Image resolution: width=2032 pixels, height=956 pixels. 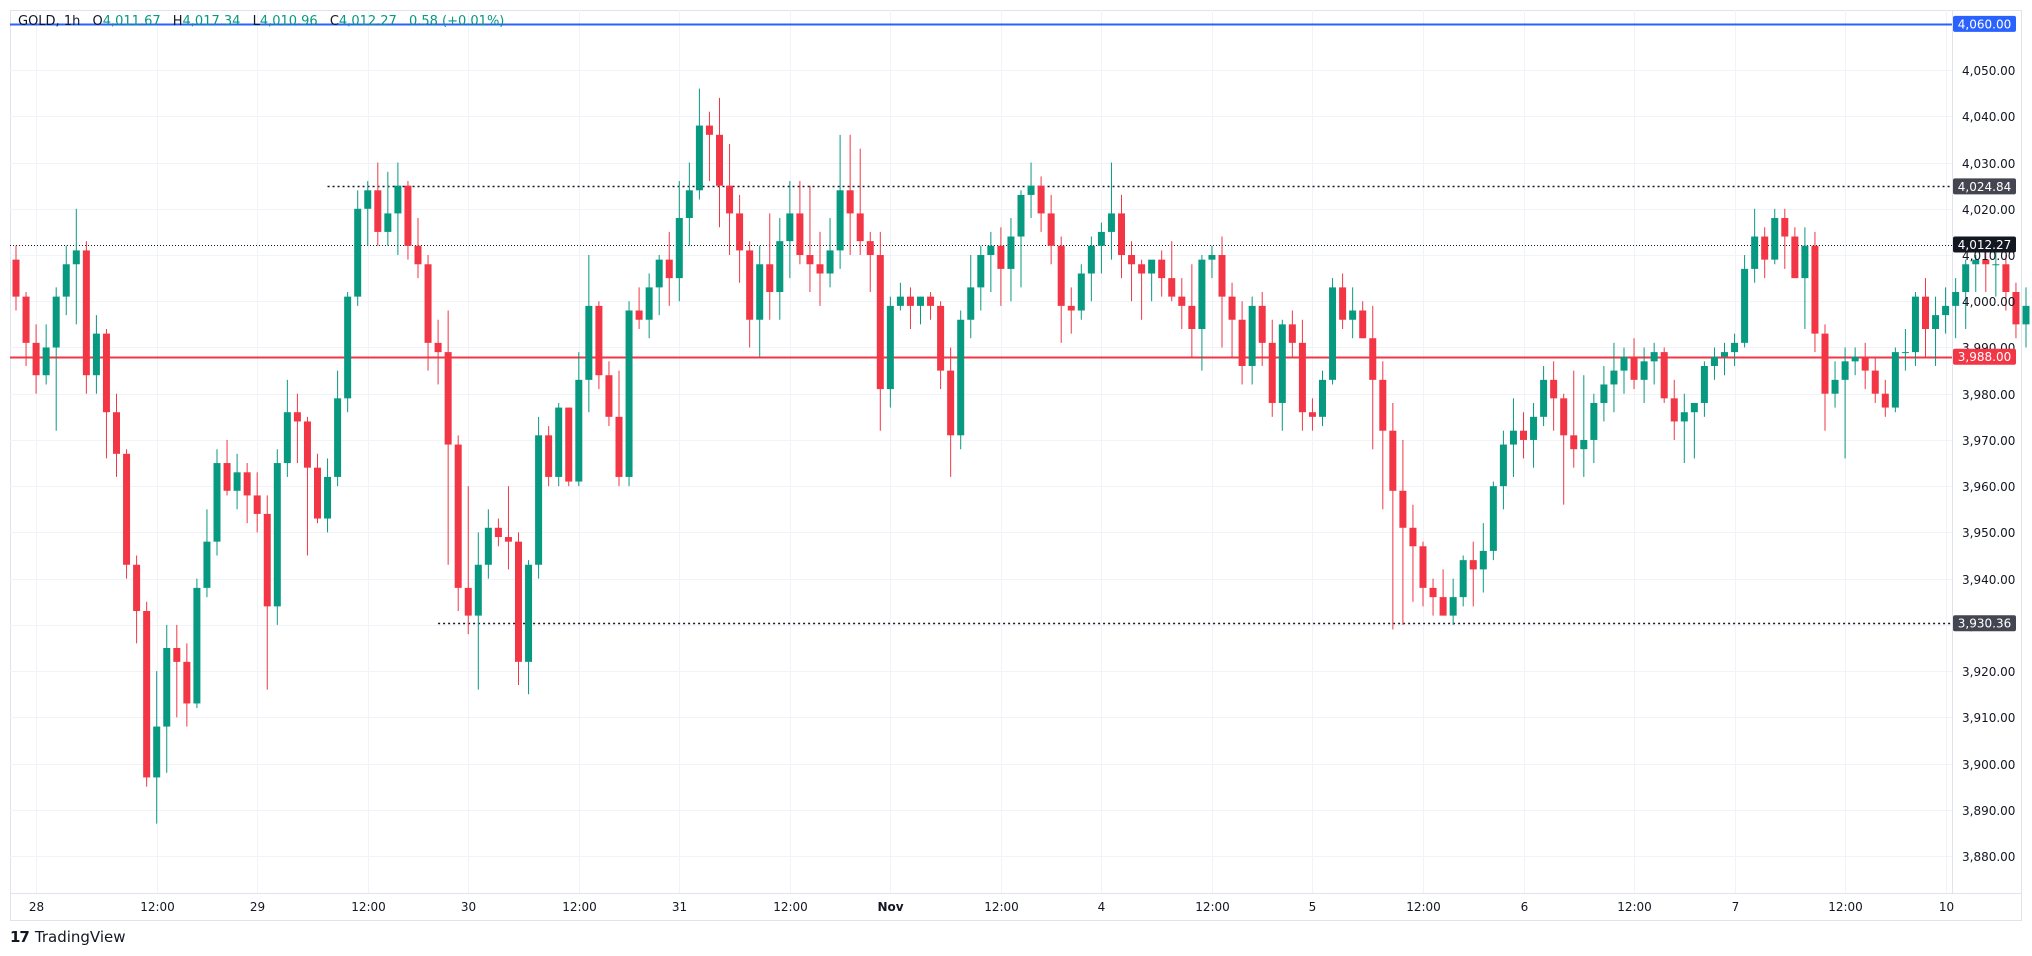 What do you see at coordinates (1984, 245) in the screenshot?
I see `price-line-label-text: 4,012.27` at bounding box center [1984, 245].